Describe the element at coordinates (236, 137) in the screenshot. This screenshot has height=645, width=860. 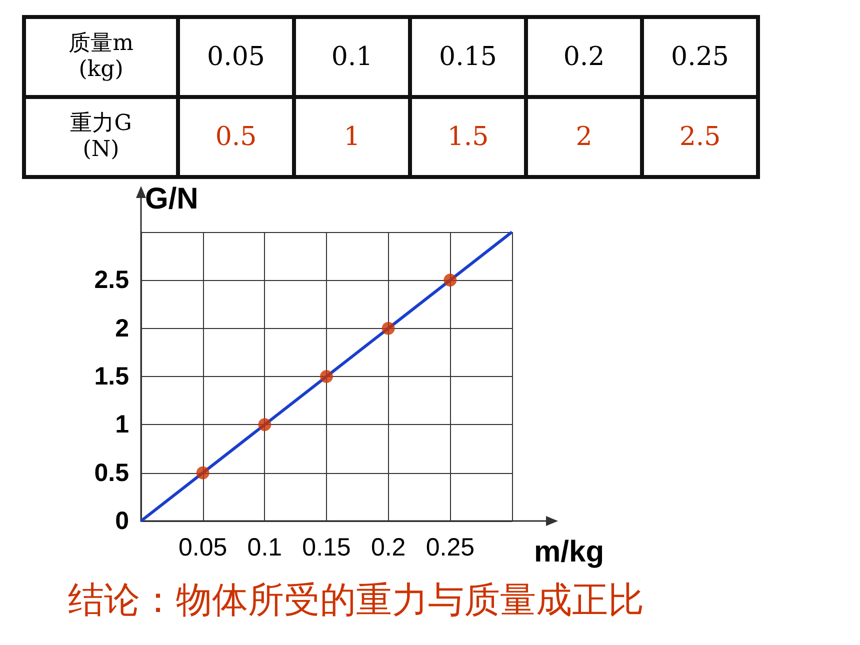
I see `text: 0.5` at that location.